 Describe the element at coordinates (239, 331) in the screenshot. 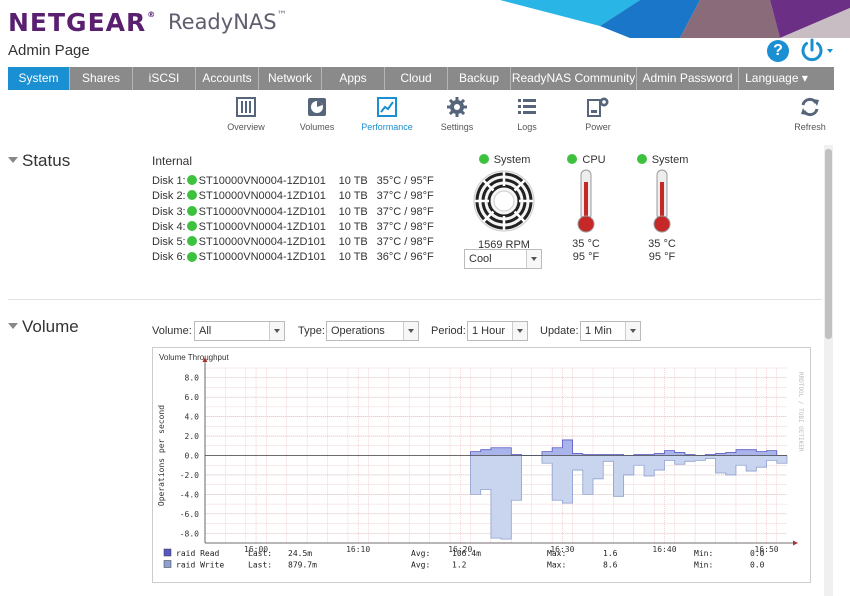

I see `volume-select: All` at that location.